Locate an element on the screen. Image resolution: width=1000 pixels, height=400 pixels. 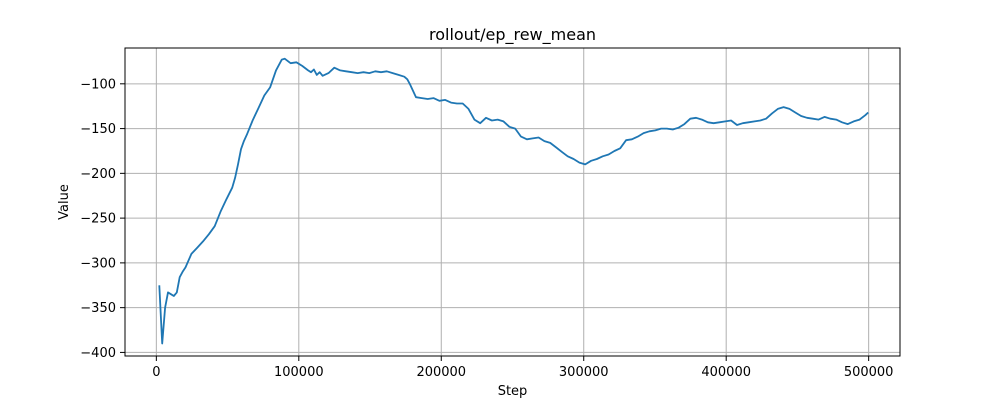
x-tick-label: 200000 is located at coordinates (441, 372).